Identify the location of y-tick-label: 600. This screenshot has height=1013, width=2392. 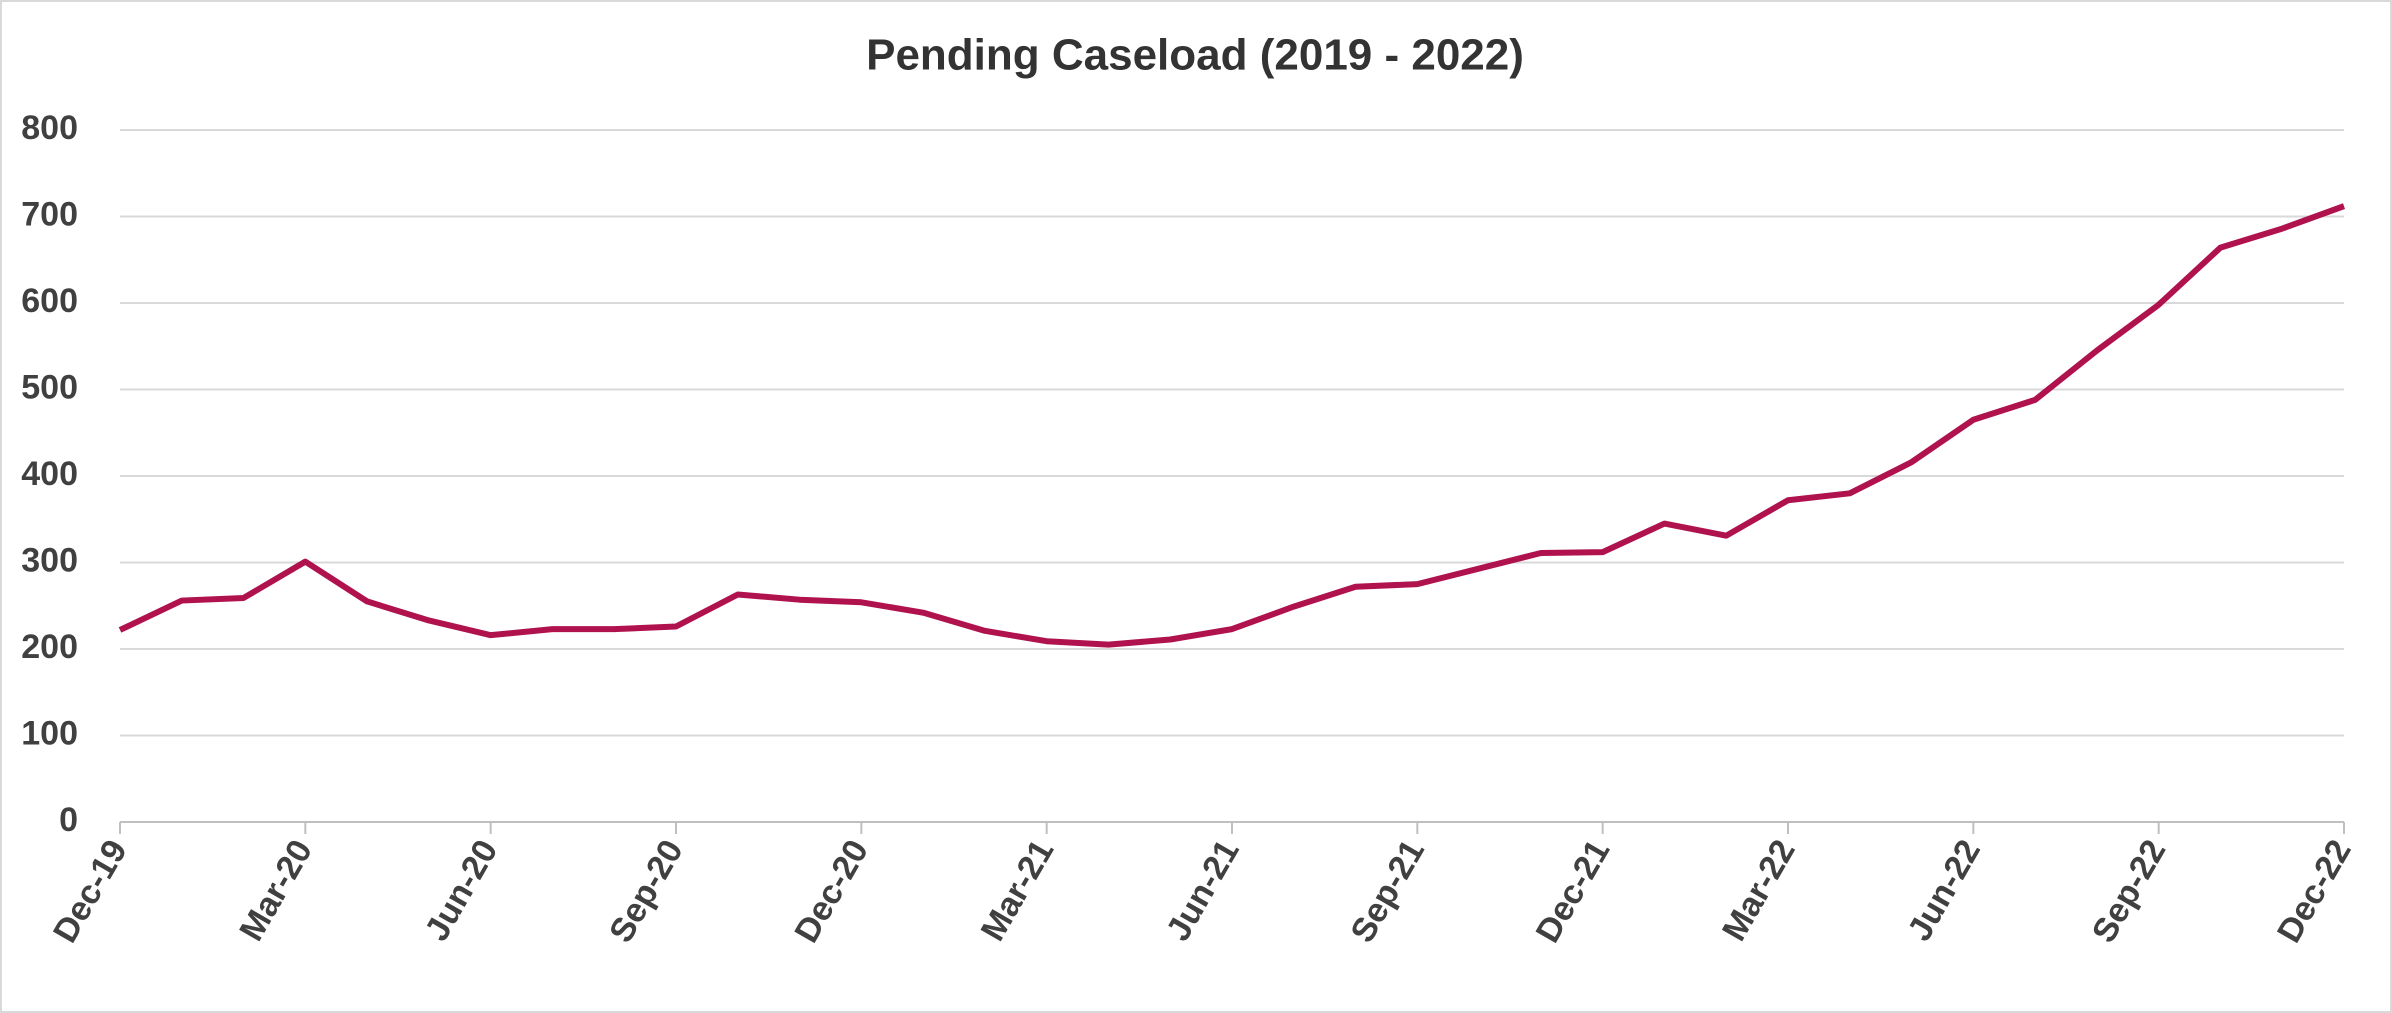
(49, 301).